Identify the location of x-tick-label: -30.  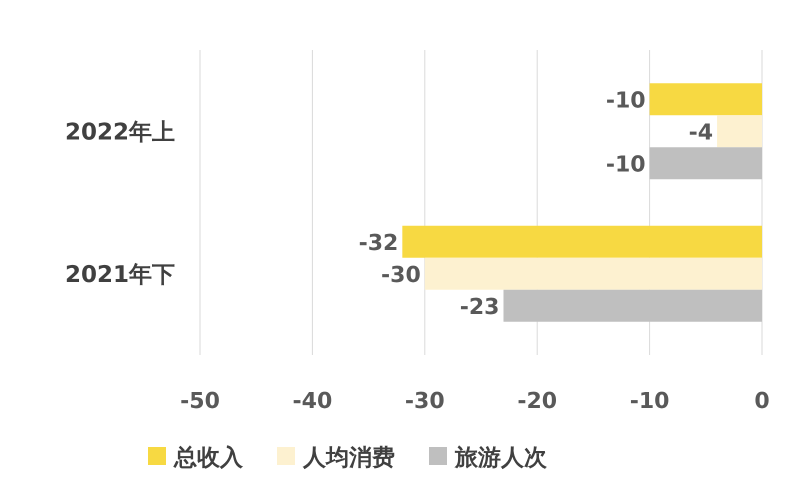
(424, 401).